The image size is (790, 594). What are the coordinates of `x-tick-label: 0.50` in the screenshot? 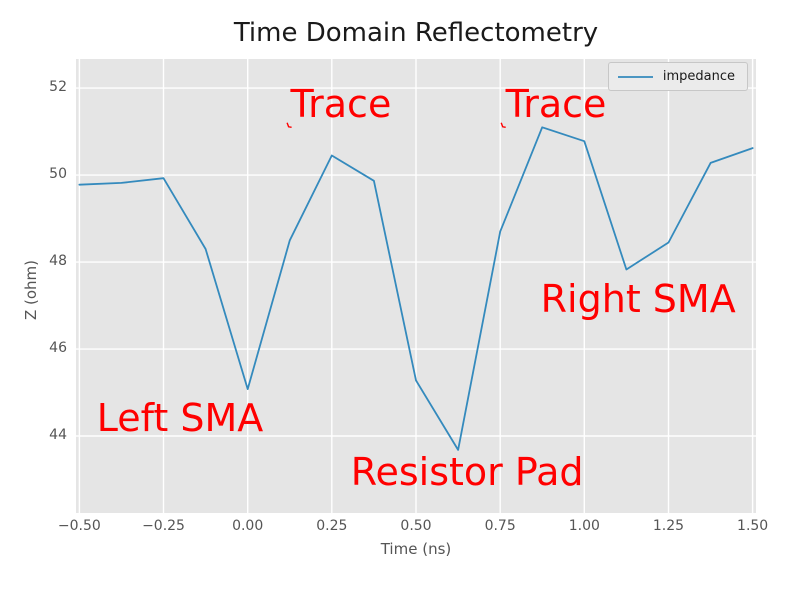 It's located at (416, 526).